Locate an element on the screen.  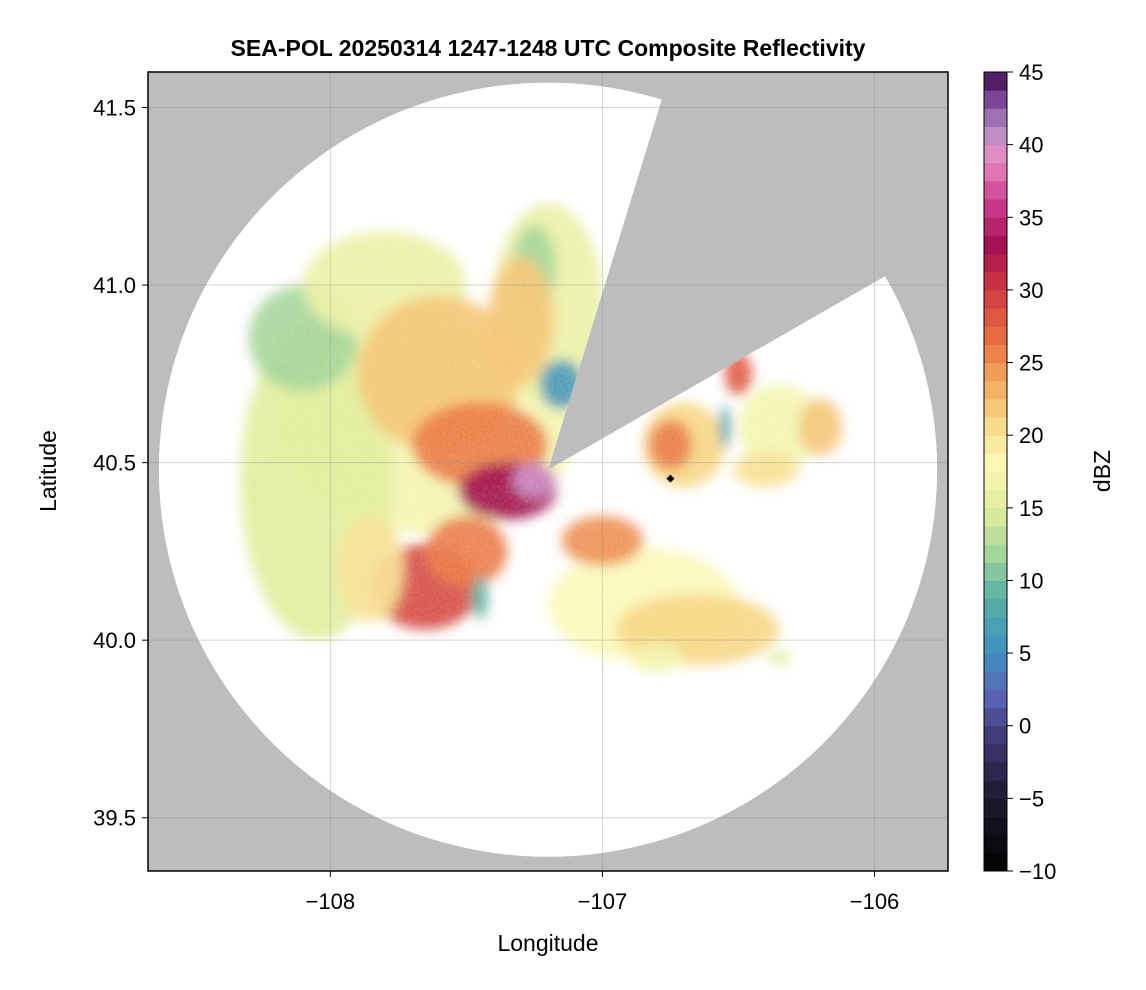
colorbar-gradient is located at coordinates (995, 472).